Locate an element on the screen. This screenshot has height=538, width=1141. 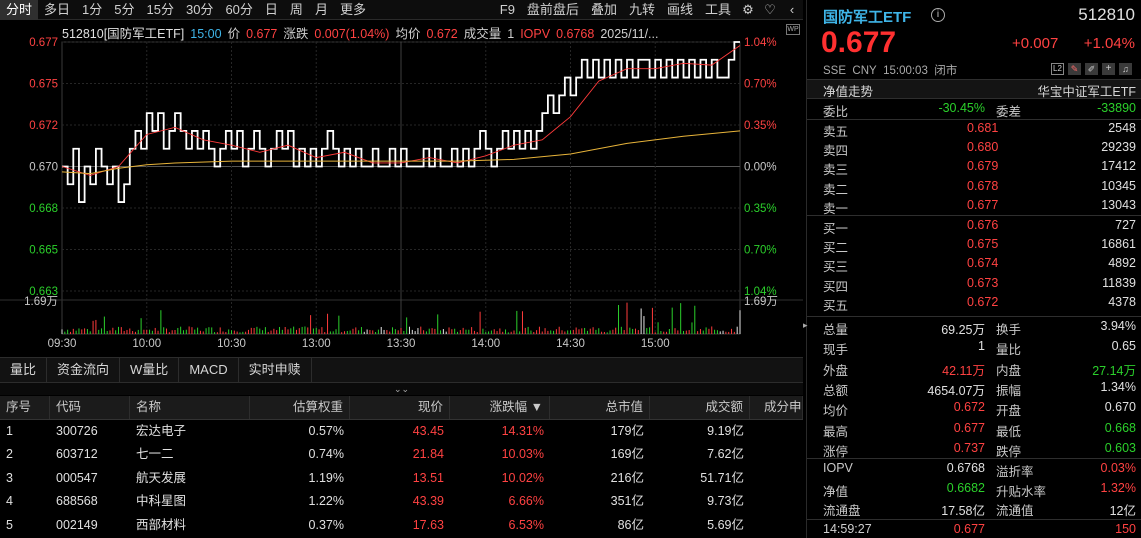
toolbar-action-2: 叠加 is located at coordinates (603, 9).